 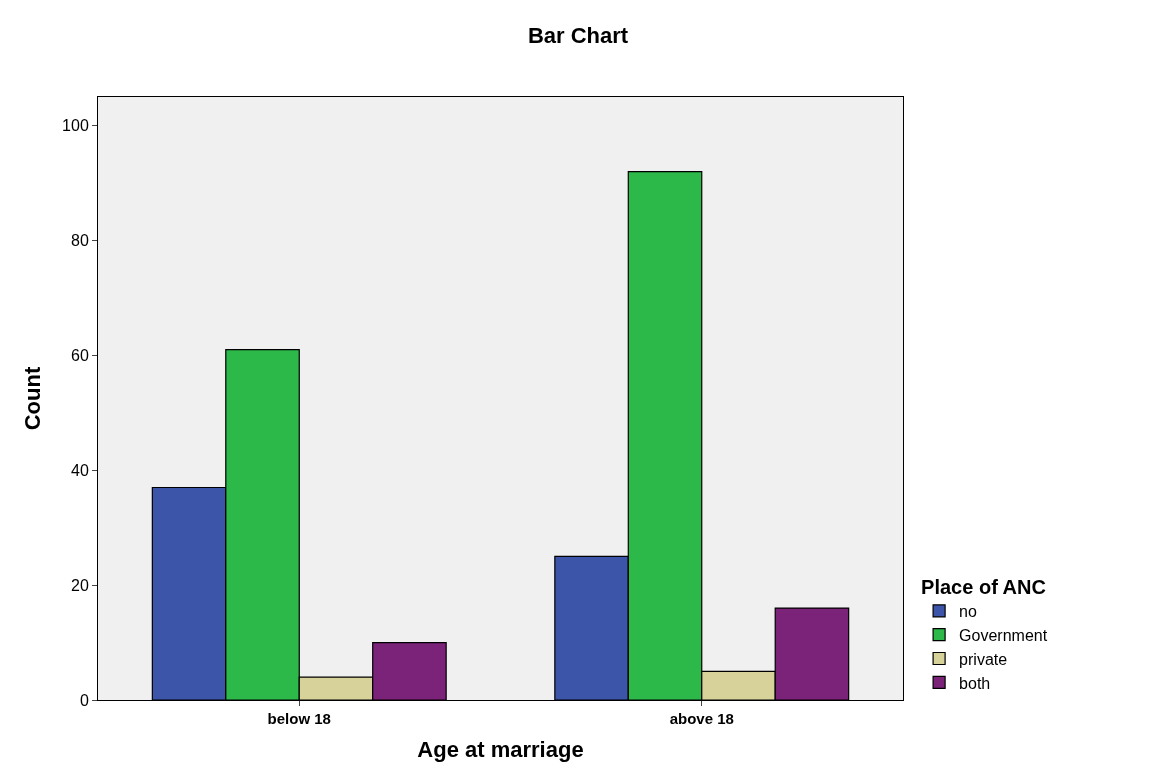 I want to click on legend-label: Government, so click(x=1003, y=635).